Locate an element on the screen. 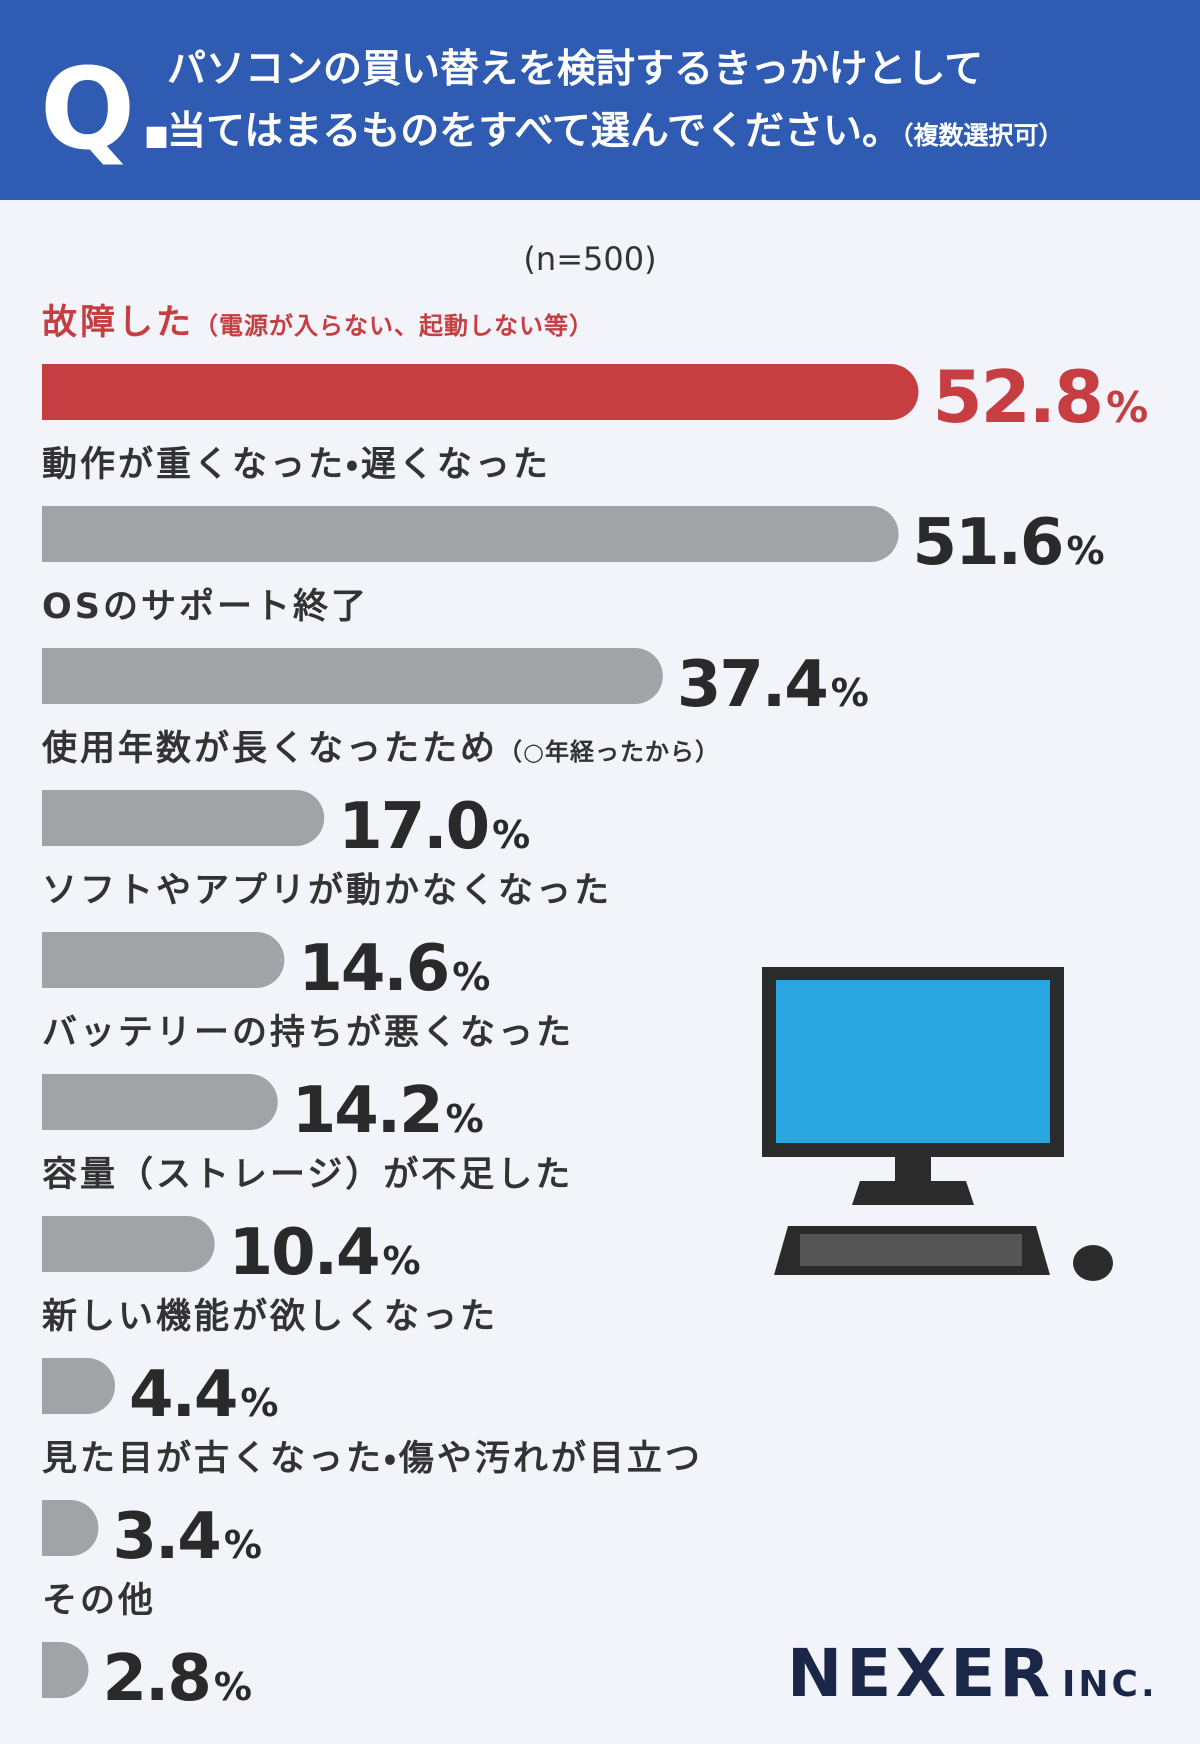 The height and width of the screenshot is (1744, 1200). title-line: 当てはまるものをすべて選んでください。 is located at coordinates (534, 131).